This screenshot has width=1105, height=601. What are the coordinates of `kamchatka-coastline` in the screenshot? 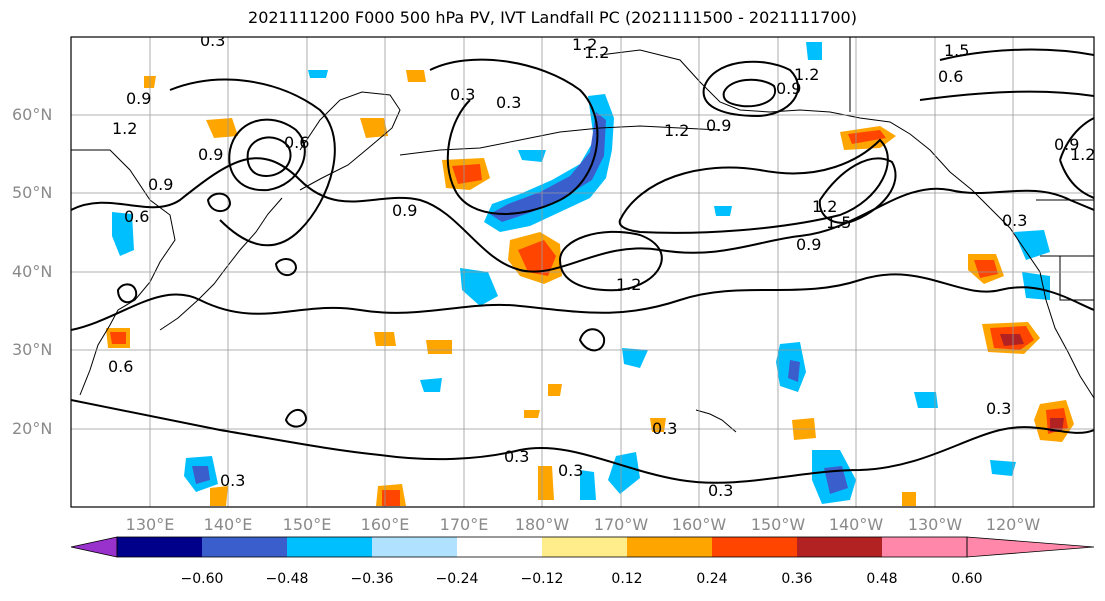 It's located at (350, 141).